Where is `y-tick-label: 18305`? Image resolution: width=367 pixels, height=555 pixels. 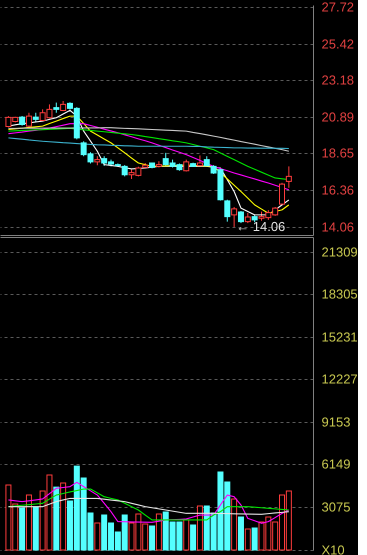 y-tick-label: 18305 is located at coordinates (340, 294).